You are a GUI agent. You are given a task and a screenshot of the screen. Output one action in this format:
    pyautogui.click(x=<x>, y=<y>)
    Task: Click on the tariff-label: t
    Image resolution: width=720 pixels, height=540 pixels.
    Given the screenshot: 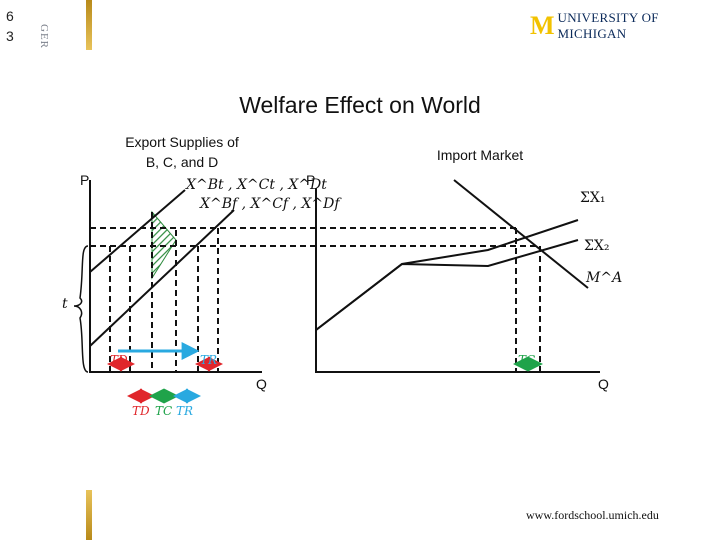 What is the action you would take?
    pyautogui.click(x=65, y=304)
    